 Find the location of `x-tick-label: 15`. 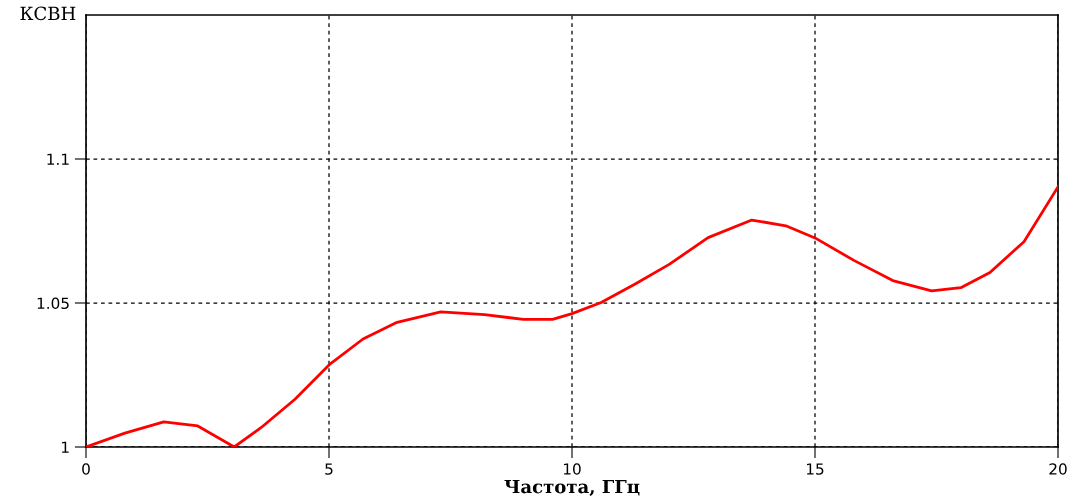

x-tick-label: 15 is located at coordinates (815, 469).